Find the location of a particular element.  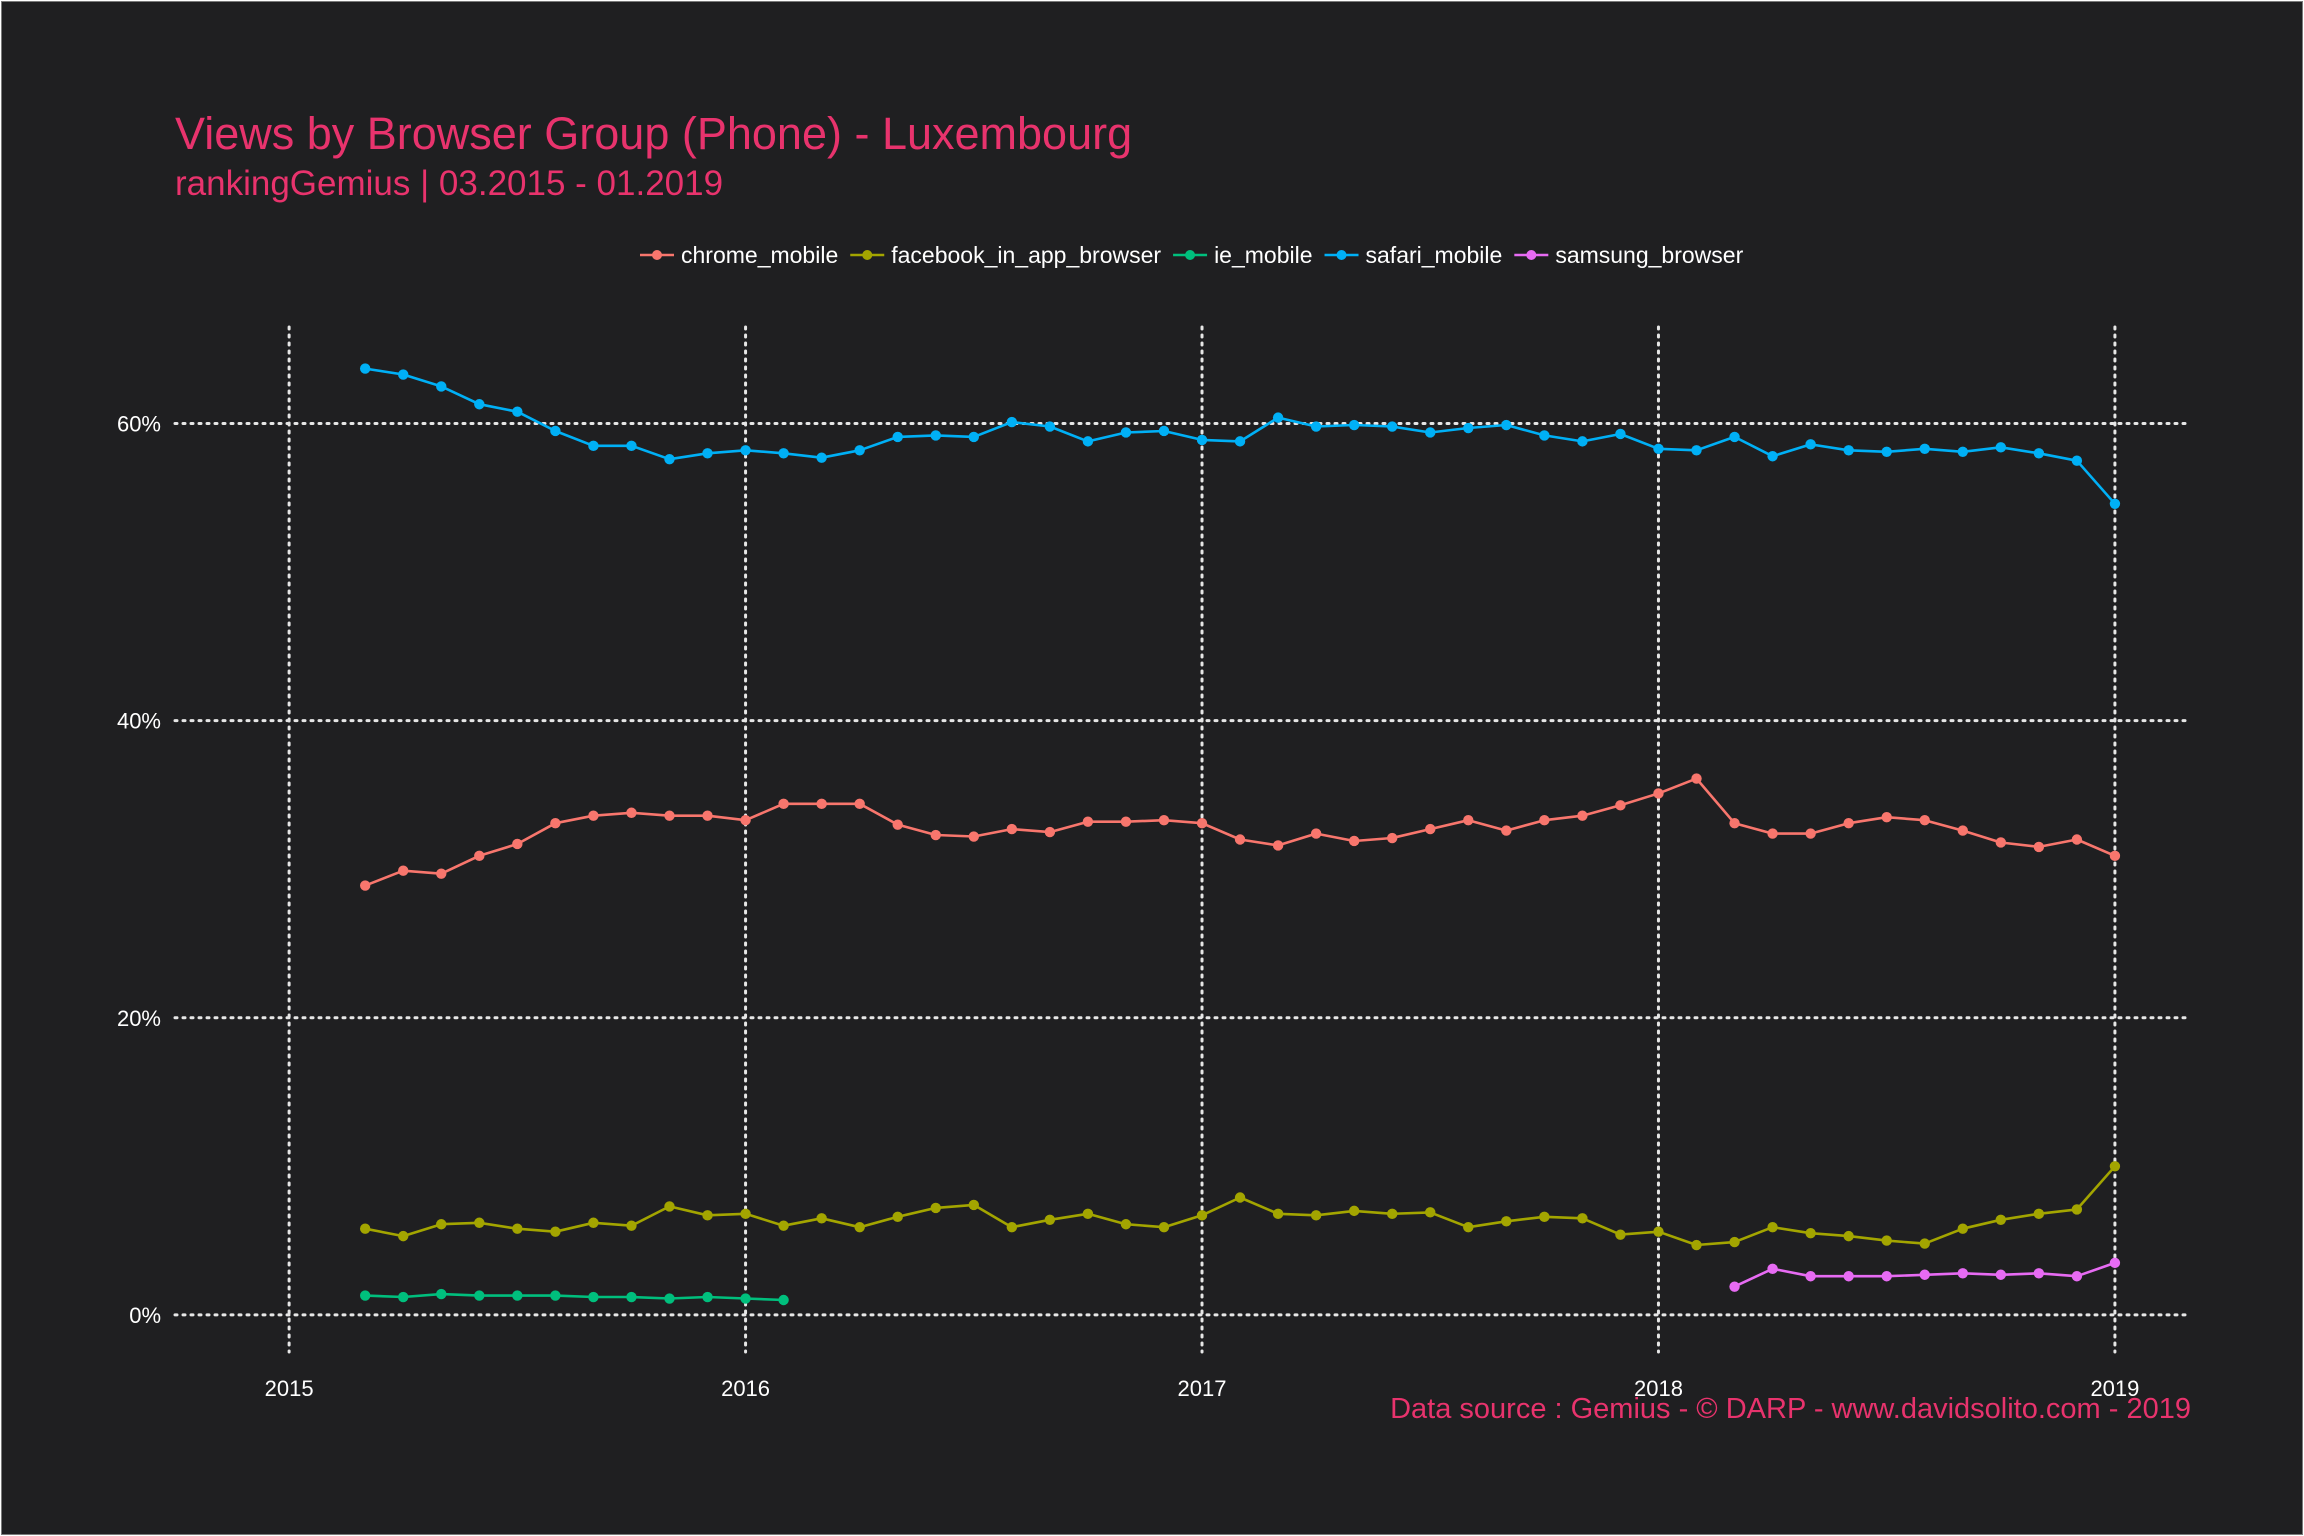

y-tick-label: 60% is located at coordinates (139, 424).